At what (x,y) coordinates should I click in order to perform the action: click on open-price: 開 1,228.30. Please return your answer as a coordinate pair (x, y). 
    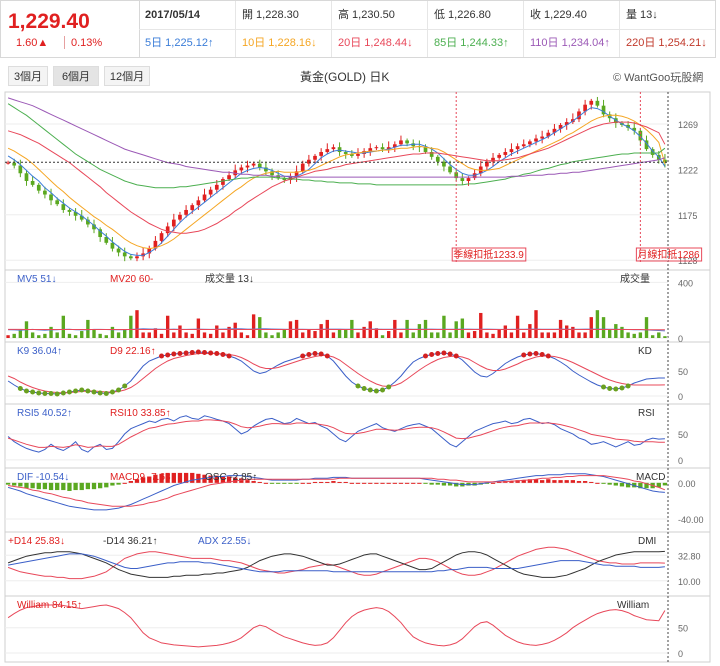
    Looking at the image, I should click on (283, 15).